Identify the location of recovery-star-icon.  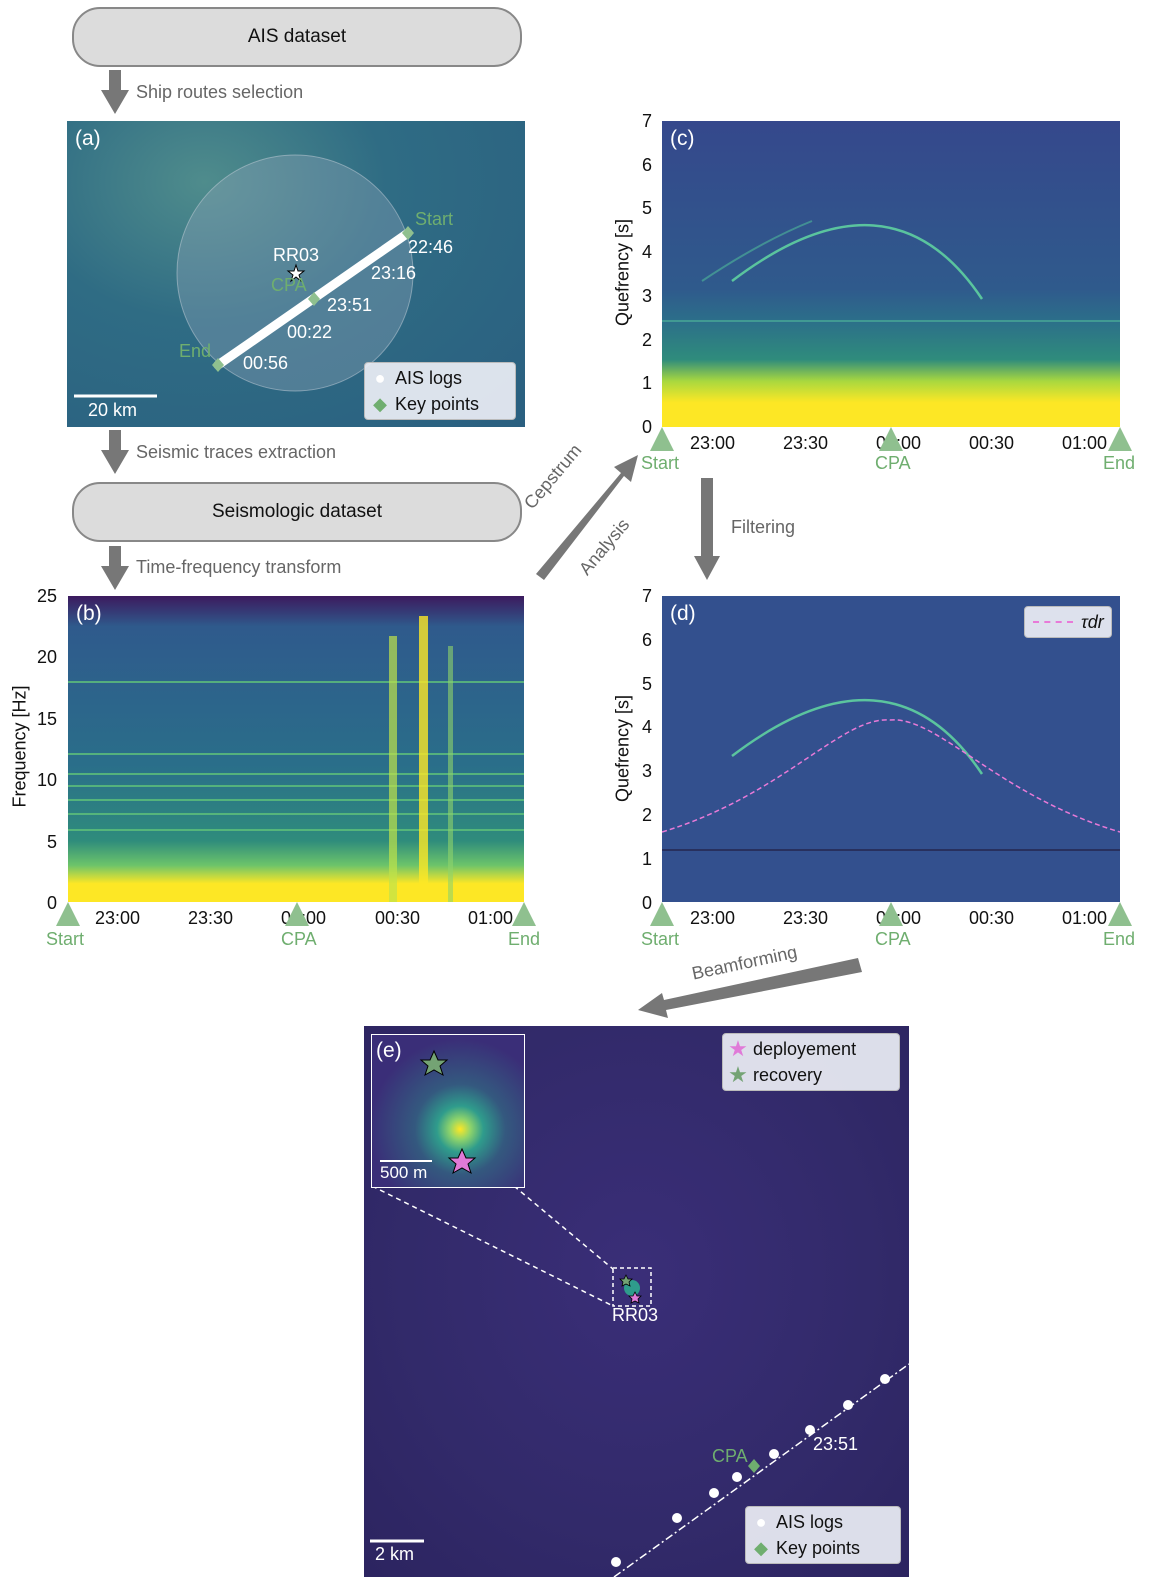
(434, 1063).